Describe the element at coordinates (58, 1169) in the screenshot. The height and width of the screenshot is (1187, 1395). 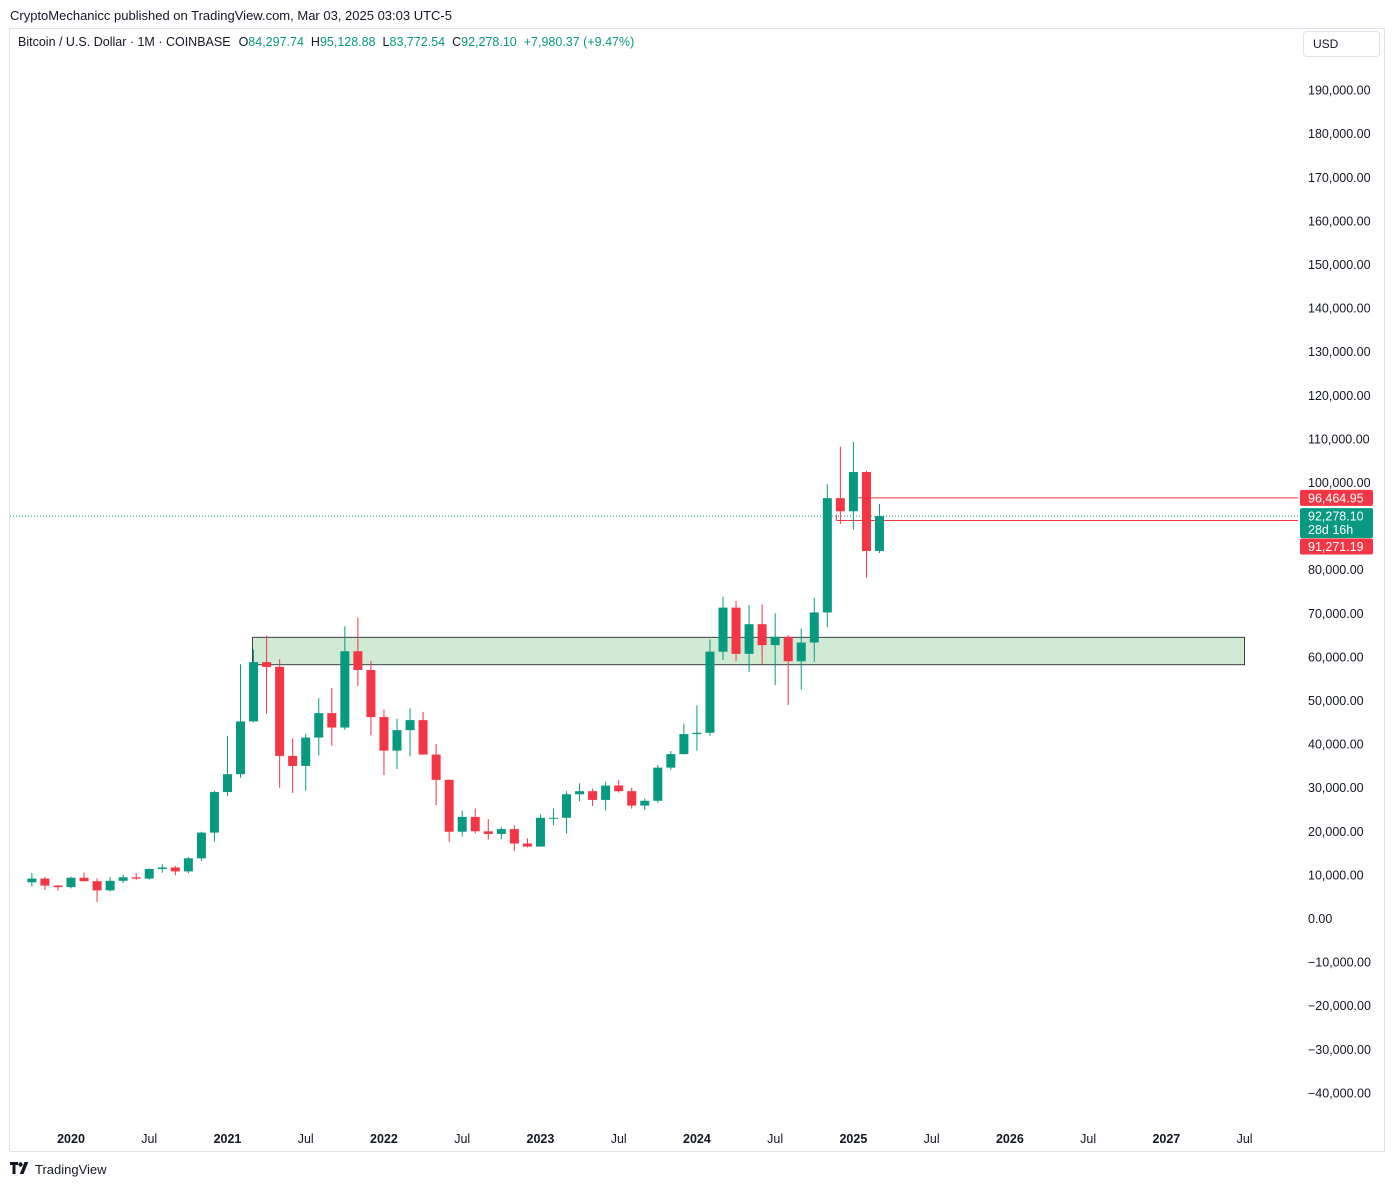
I see `brand: TradingView` at that location.